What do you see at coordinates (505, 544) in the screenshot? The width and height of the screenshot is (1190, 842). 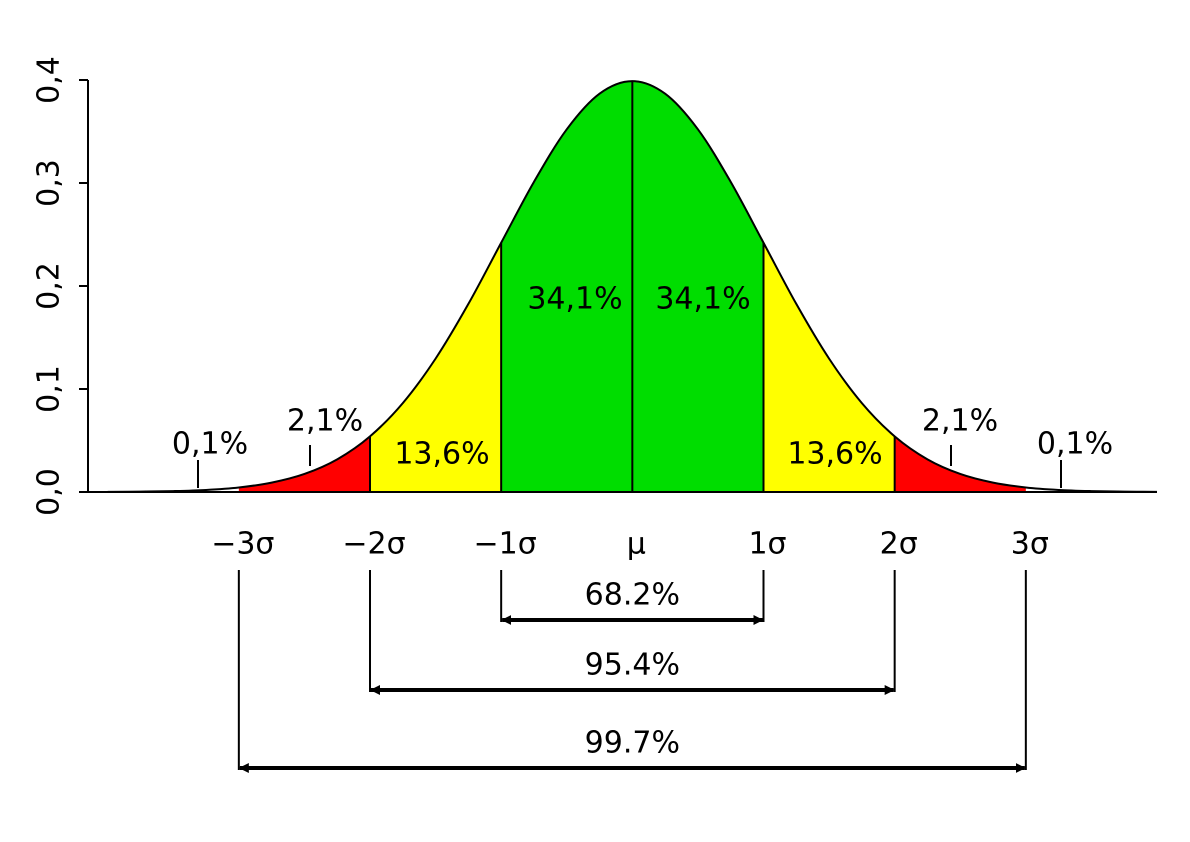 I see `x-tick-label: −1σ` at bounding box center [505, 544].